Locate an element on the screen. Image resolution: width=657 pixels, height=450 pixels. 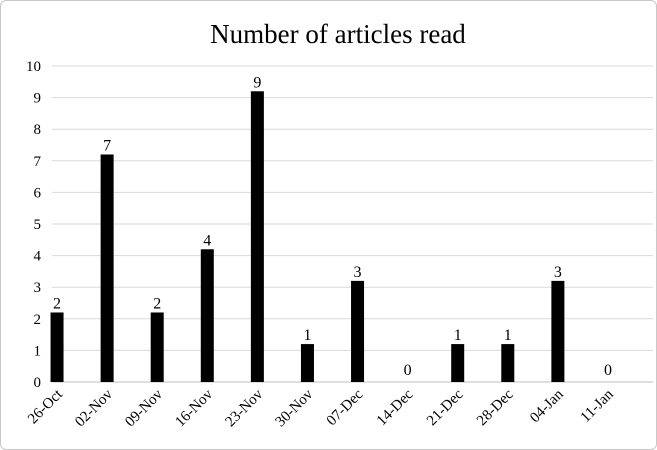
x-tick-label: 26-Oct is located at coordinates (45, 406).